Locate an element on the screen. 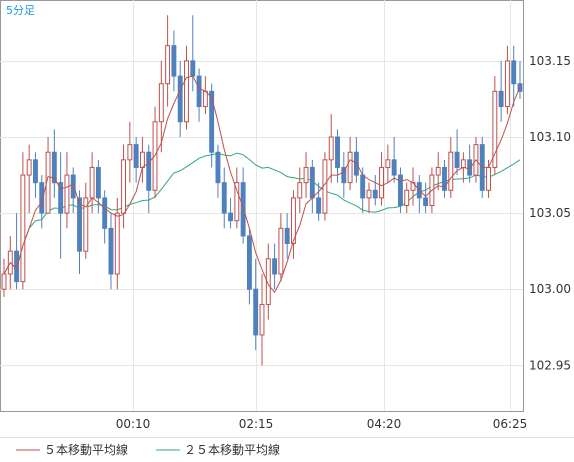 This screenshot has width=574, height=462. x-tick-label: 00:10 is located at coordinates (133, 424).